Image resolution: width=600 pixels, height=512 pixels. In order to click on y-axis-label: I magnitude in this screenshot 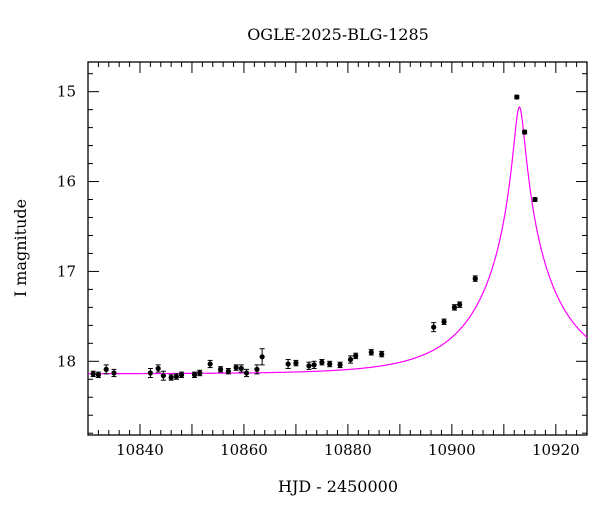, I will do `click(20, 248)`.